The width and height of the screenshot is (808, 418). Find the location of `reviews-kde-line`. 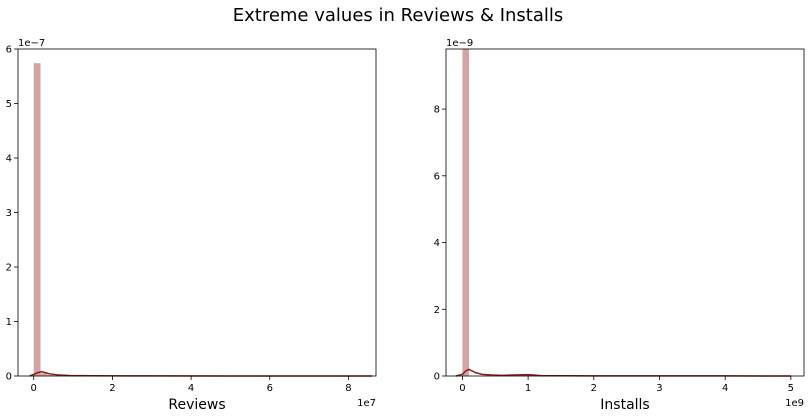

reviews-kde-line is located at coordinates (201, 373).